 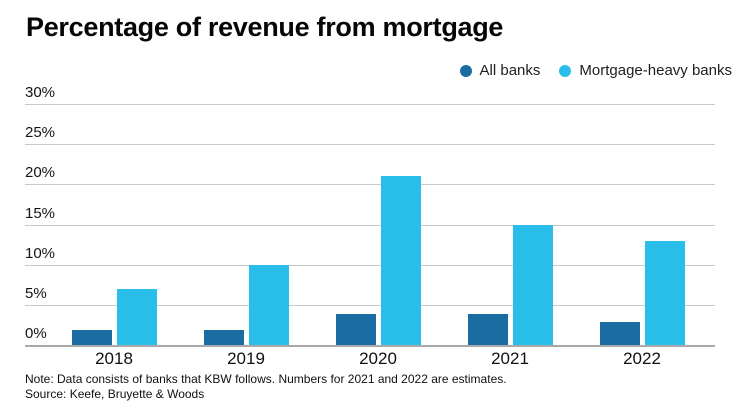 What do you see at coordinates (400, 260) in the screenshot?
I see `bar-mortgage-heavy-banks-2020` at bounding box center [400, 260].